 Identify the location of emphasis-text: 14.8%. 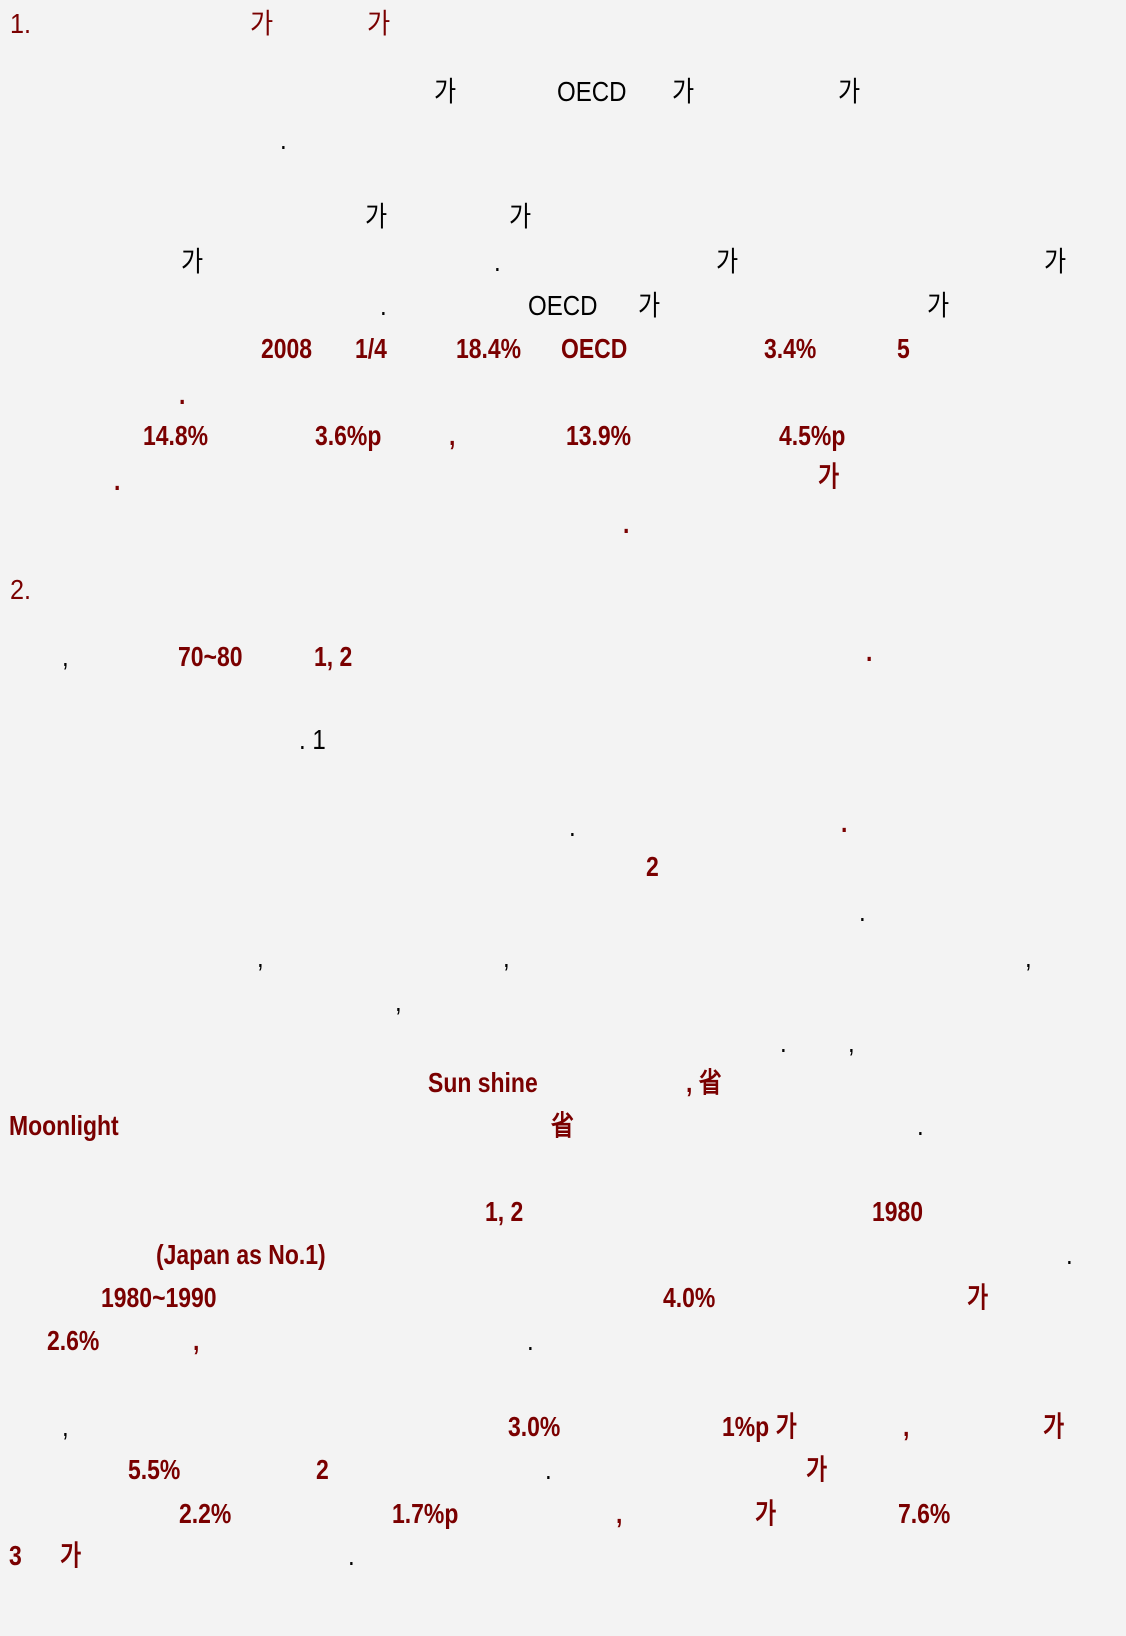
(176, 435).